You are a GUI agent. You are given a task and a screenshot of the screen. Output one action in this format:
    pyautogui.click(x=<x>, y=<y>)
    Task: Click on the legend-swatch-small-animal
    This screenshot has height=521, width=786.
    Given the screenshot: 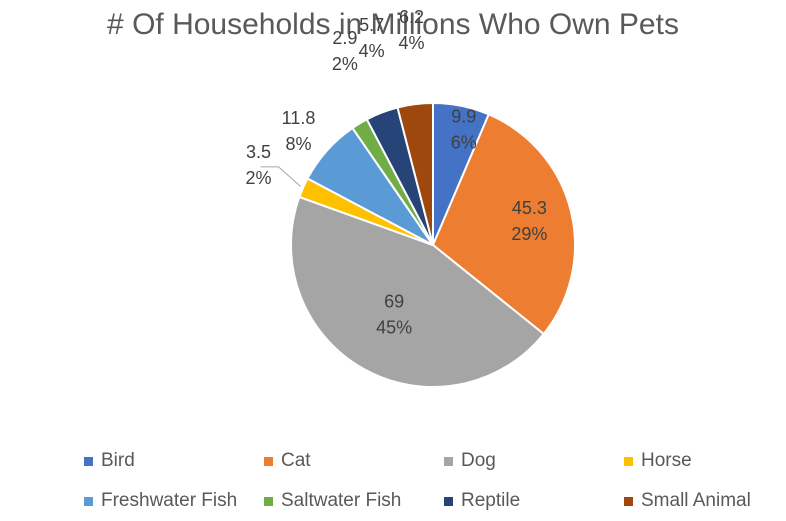 What is the action you would take?
    pyautogui.click(x=628, y=501)
    